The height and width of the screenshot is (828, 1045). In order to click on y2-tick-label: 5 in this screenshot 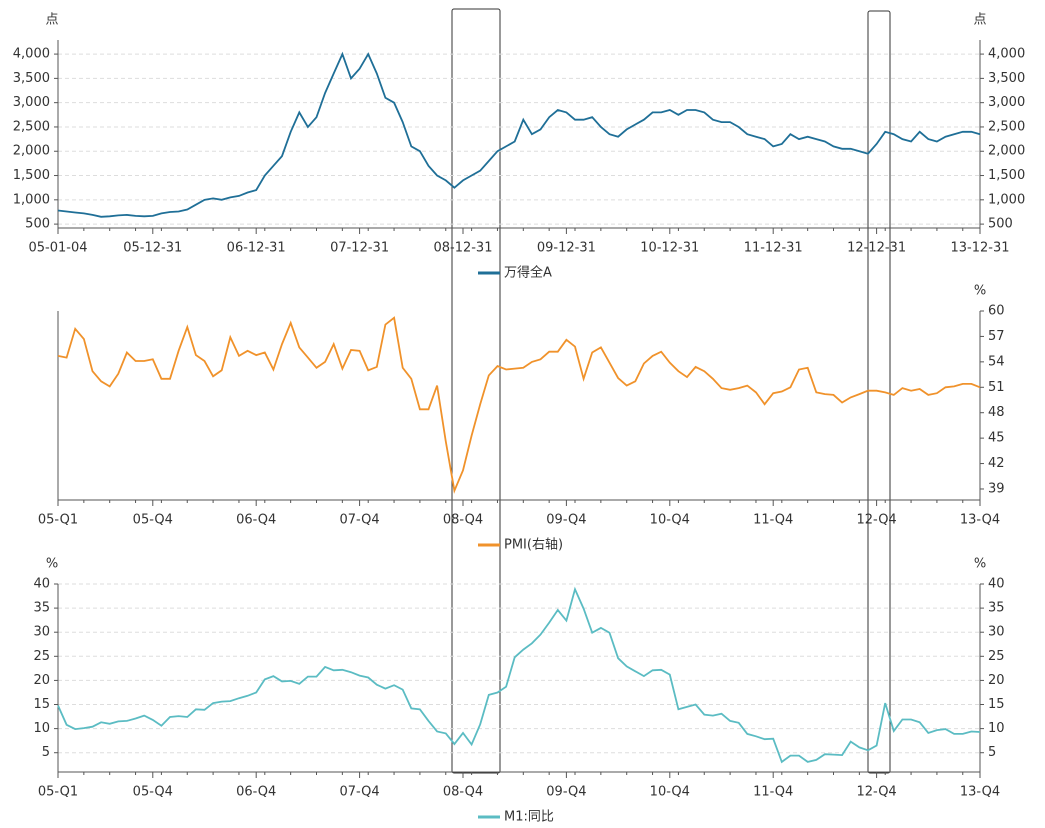, I will do `click(992, 752)`.